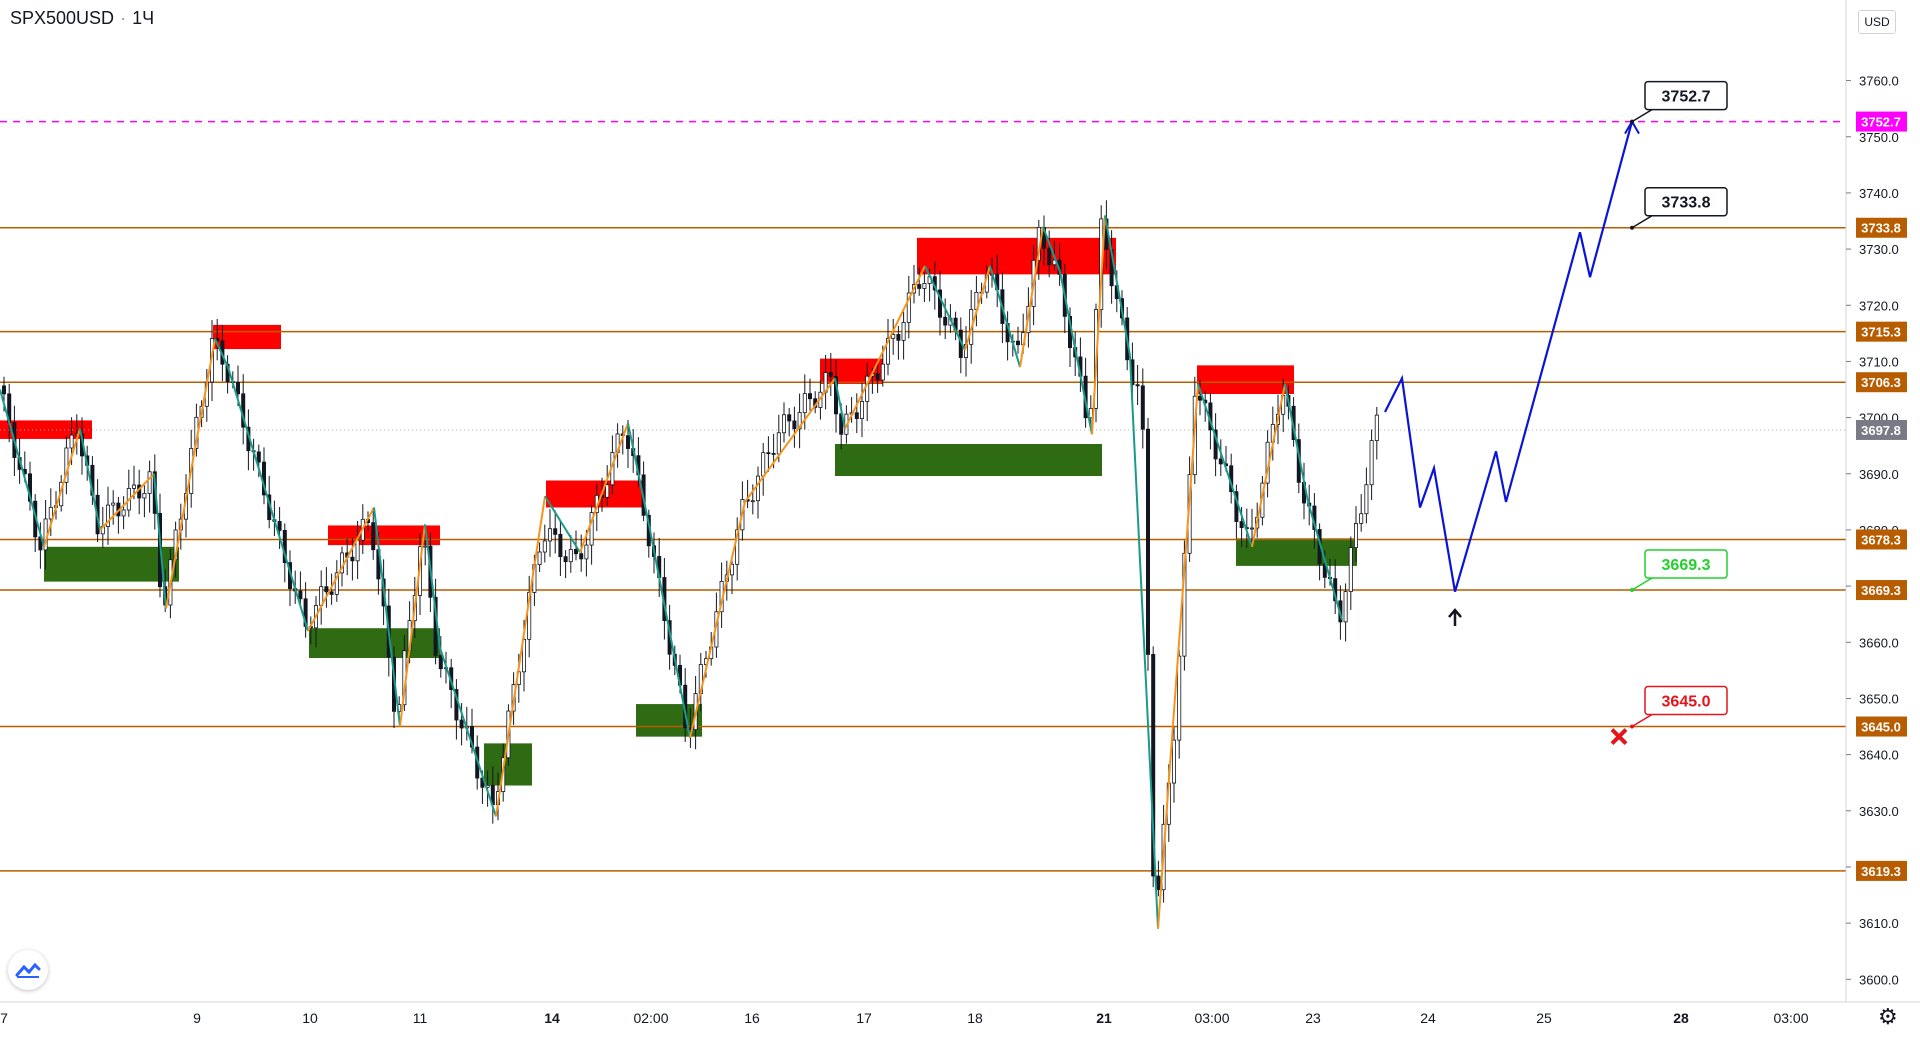 Image resolution: width=1920 pixels, height=1038 pixels. What do you see at coordinates (1879, 193) in the screenshot?
I see `price-tick-label: 3740.0` at bounding box center [1879, 193].